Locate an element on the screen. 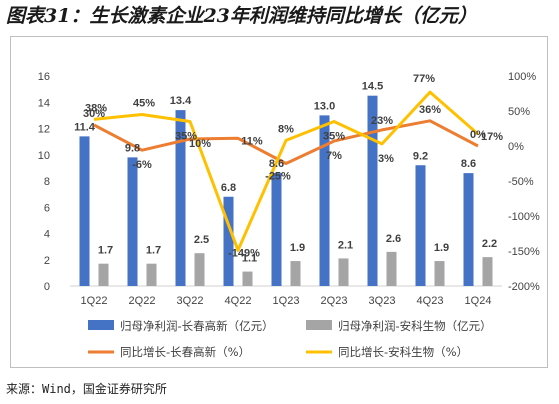 This screenshot has height=404, width=559. legend-label: 归母净利润-长春高新（亿元） is located at coordinates (197, 326).